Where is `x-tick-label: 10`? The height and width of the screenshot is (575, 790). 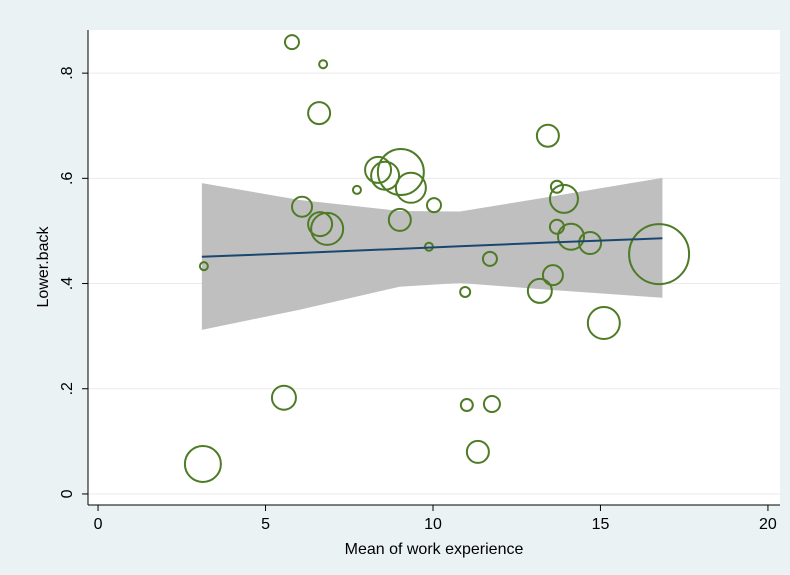
x-tick-label: 10 is located at coordinates (433, 524).